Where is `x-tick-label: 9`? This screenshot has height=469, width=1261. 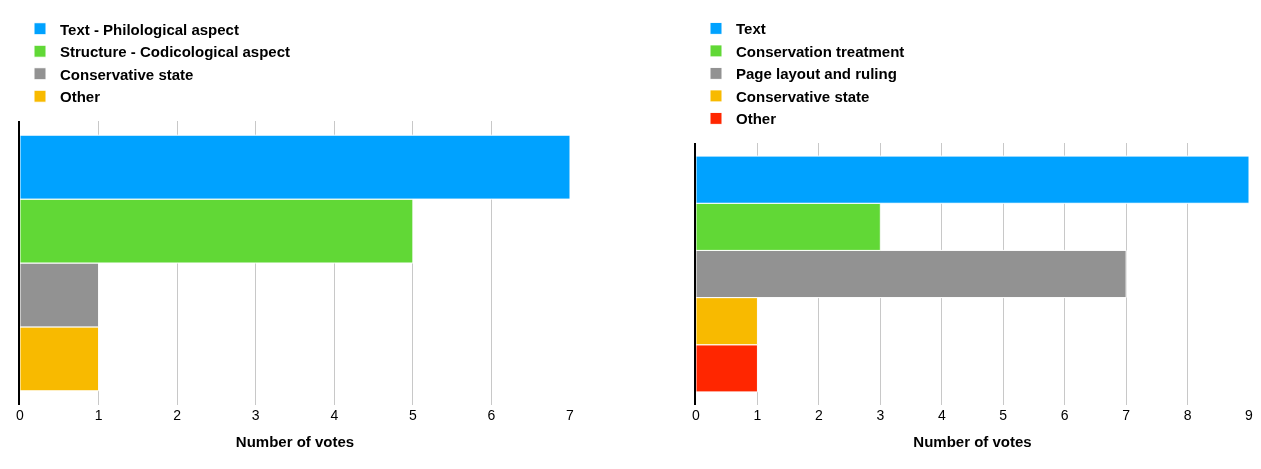
x-tick-label: 9 is located at coordinates (1249, 415).